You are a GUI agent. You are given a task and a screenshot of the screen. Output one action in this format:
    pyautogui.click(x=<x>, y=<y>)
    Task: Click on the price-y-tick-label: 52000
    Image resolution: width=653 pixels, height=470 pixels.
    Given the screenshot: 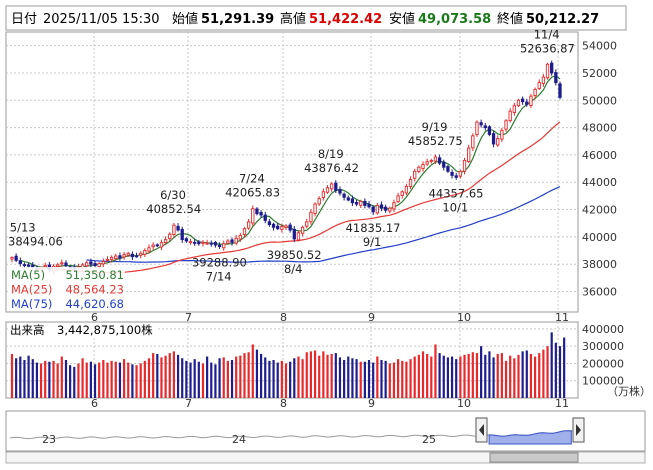 What is the action you would take?
    pyautogui.click(x=599, y=73)
    